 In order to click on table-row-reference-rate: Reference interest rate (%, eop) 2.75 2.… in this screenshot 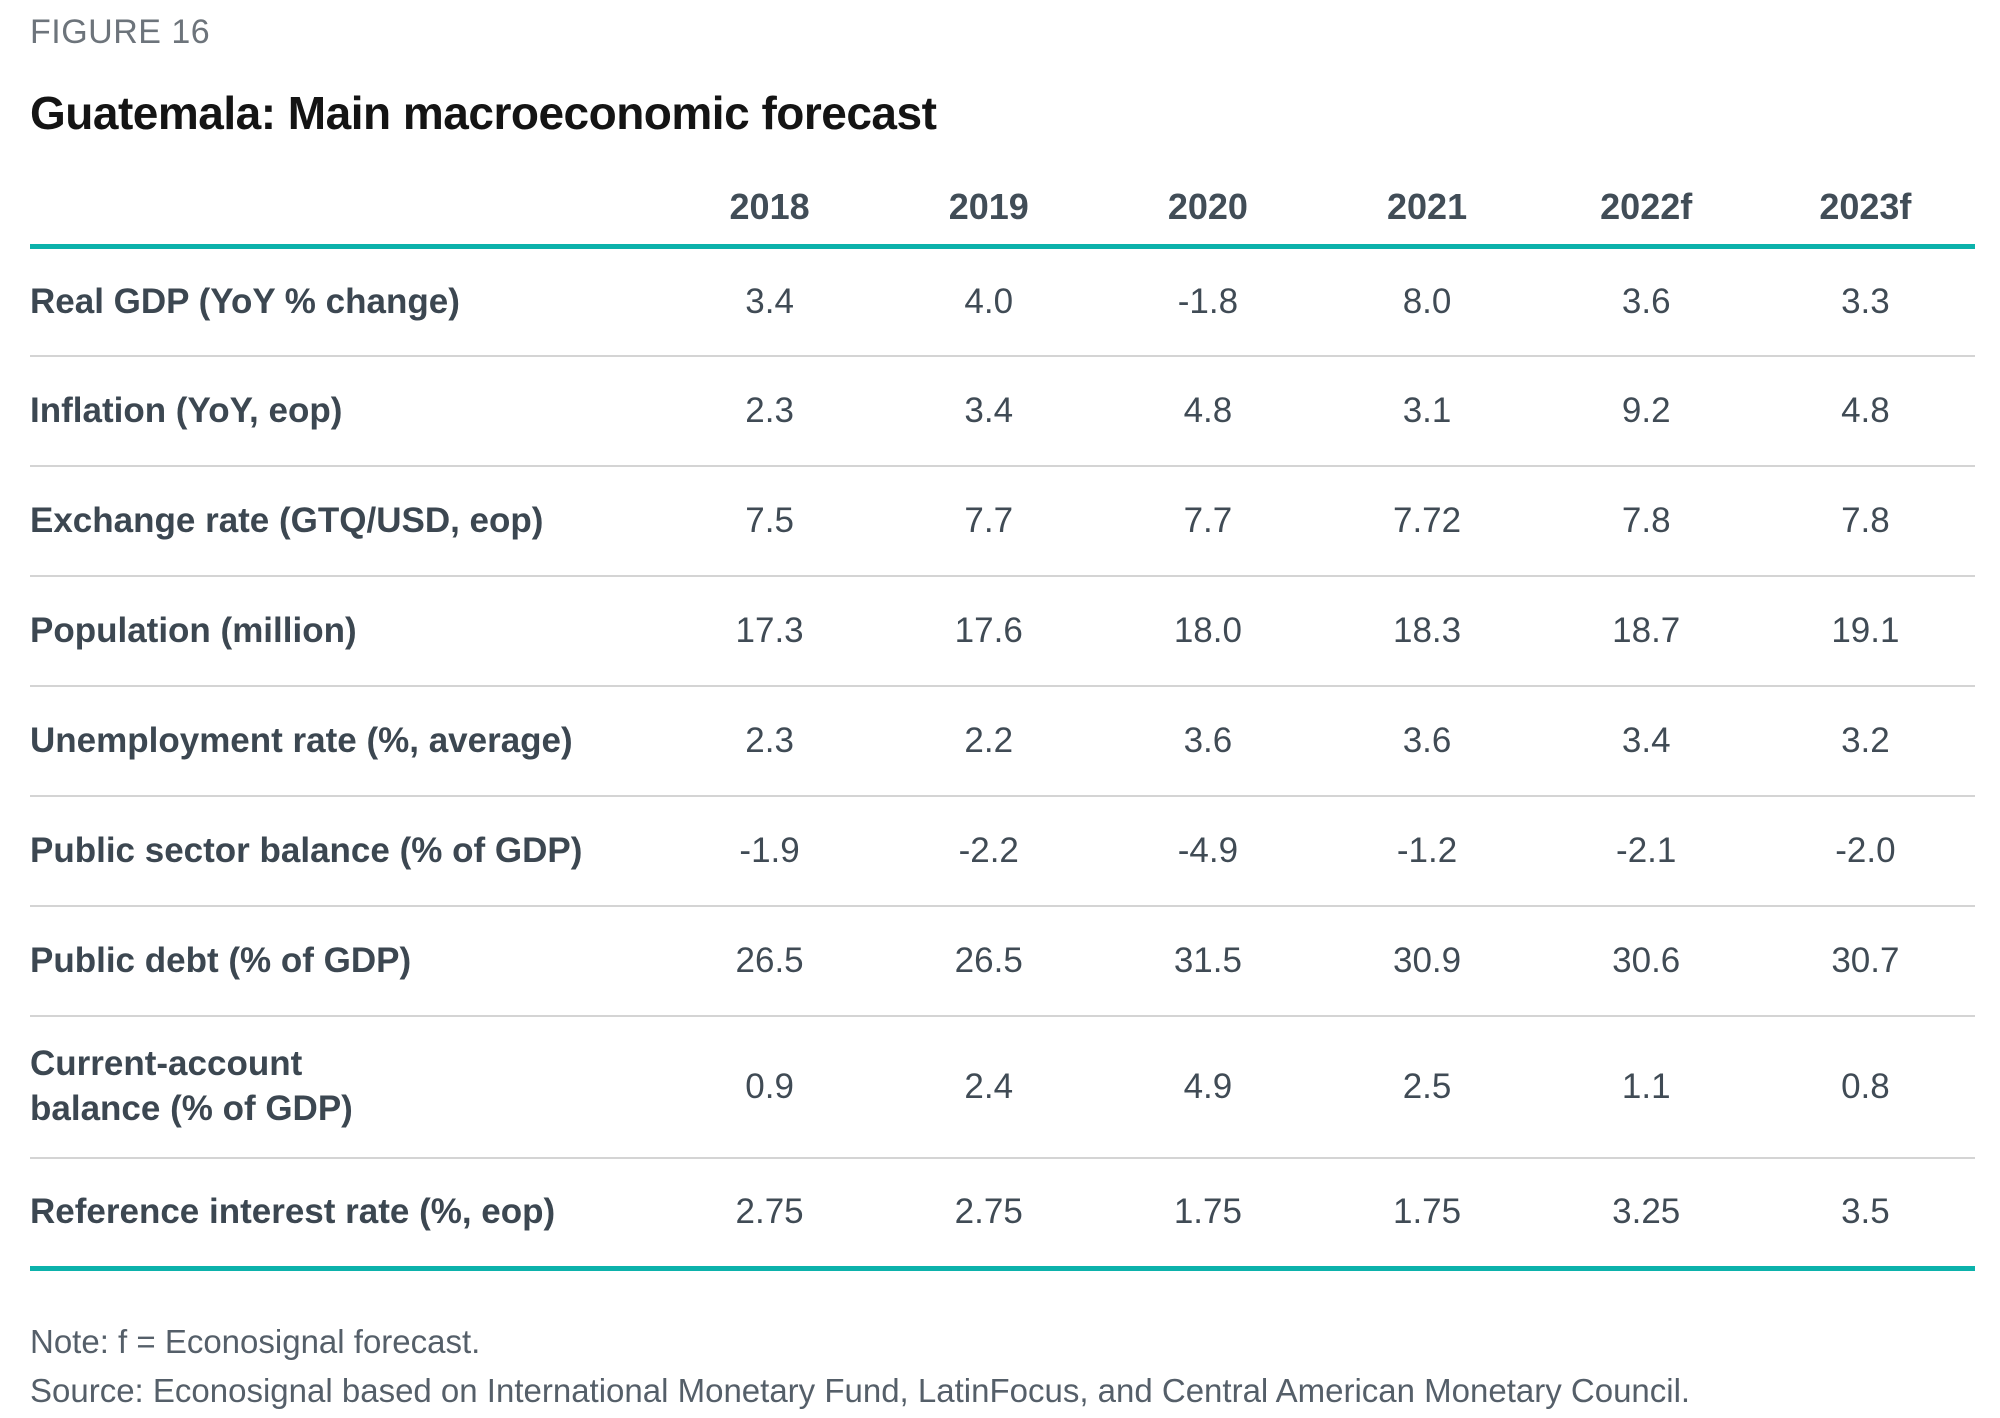, I will do `click(1002, 1214)`.